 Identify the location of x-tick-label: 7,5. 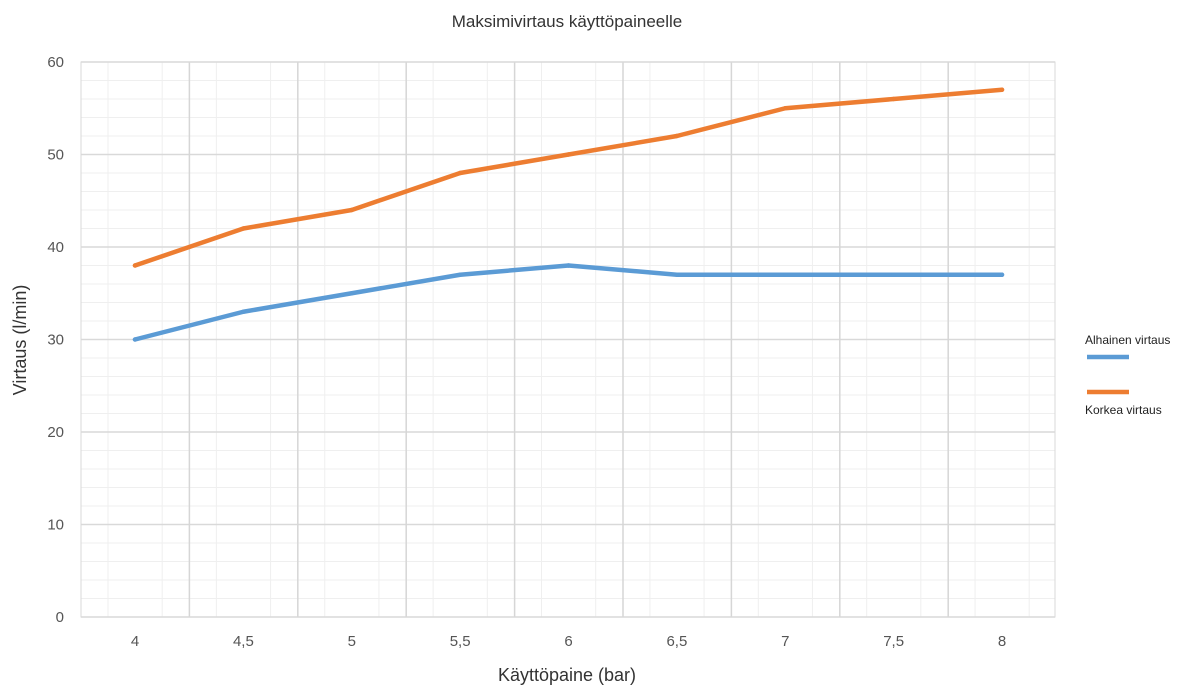
(893, 641).